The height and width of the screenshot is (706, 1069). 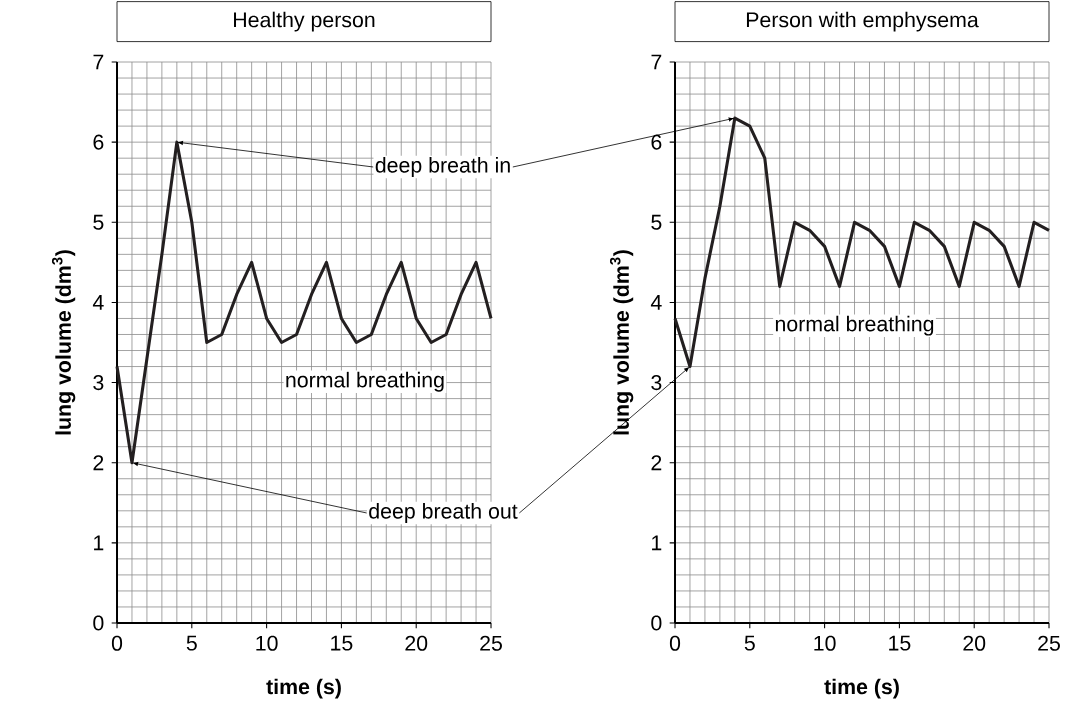 I want to click on chart-title: Person with emphysema, so click(x=862, y=21).